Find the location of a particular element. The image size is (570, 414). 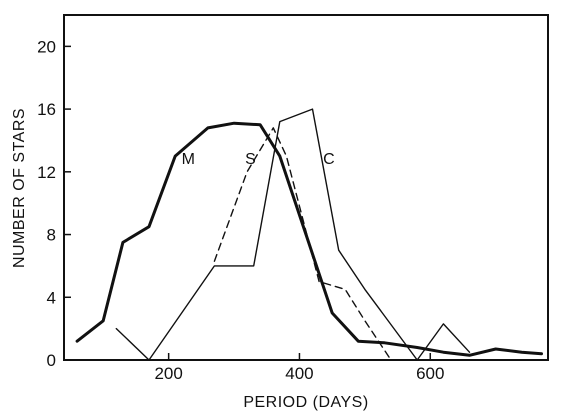

x-tick-label: 400 is located at coordinates (299, 373).